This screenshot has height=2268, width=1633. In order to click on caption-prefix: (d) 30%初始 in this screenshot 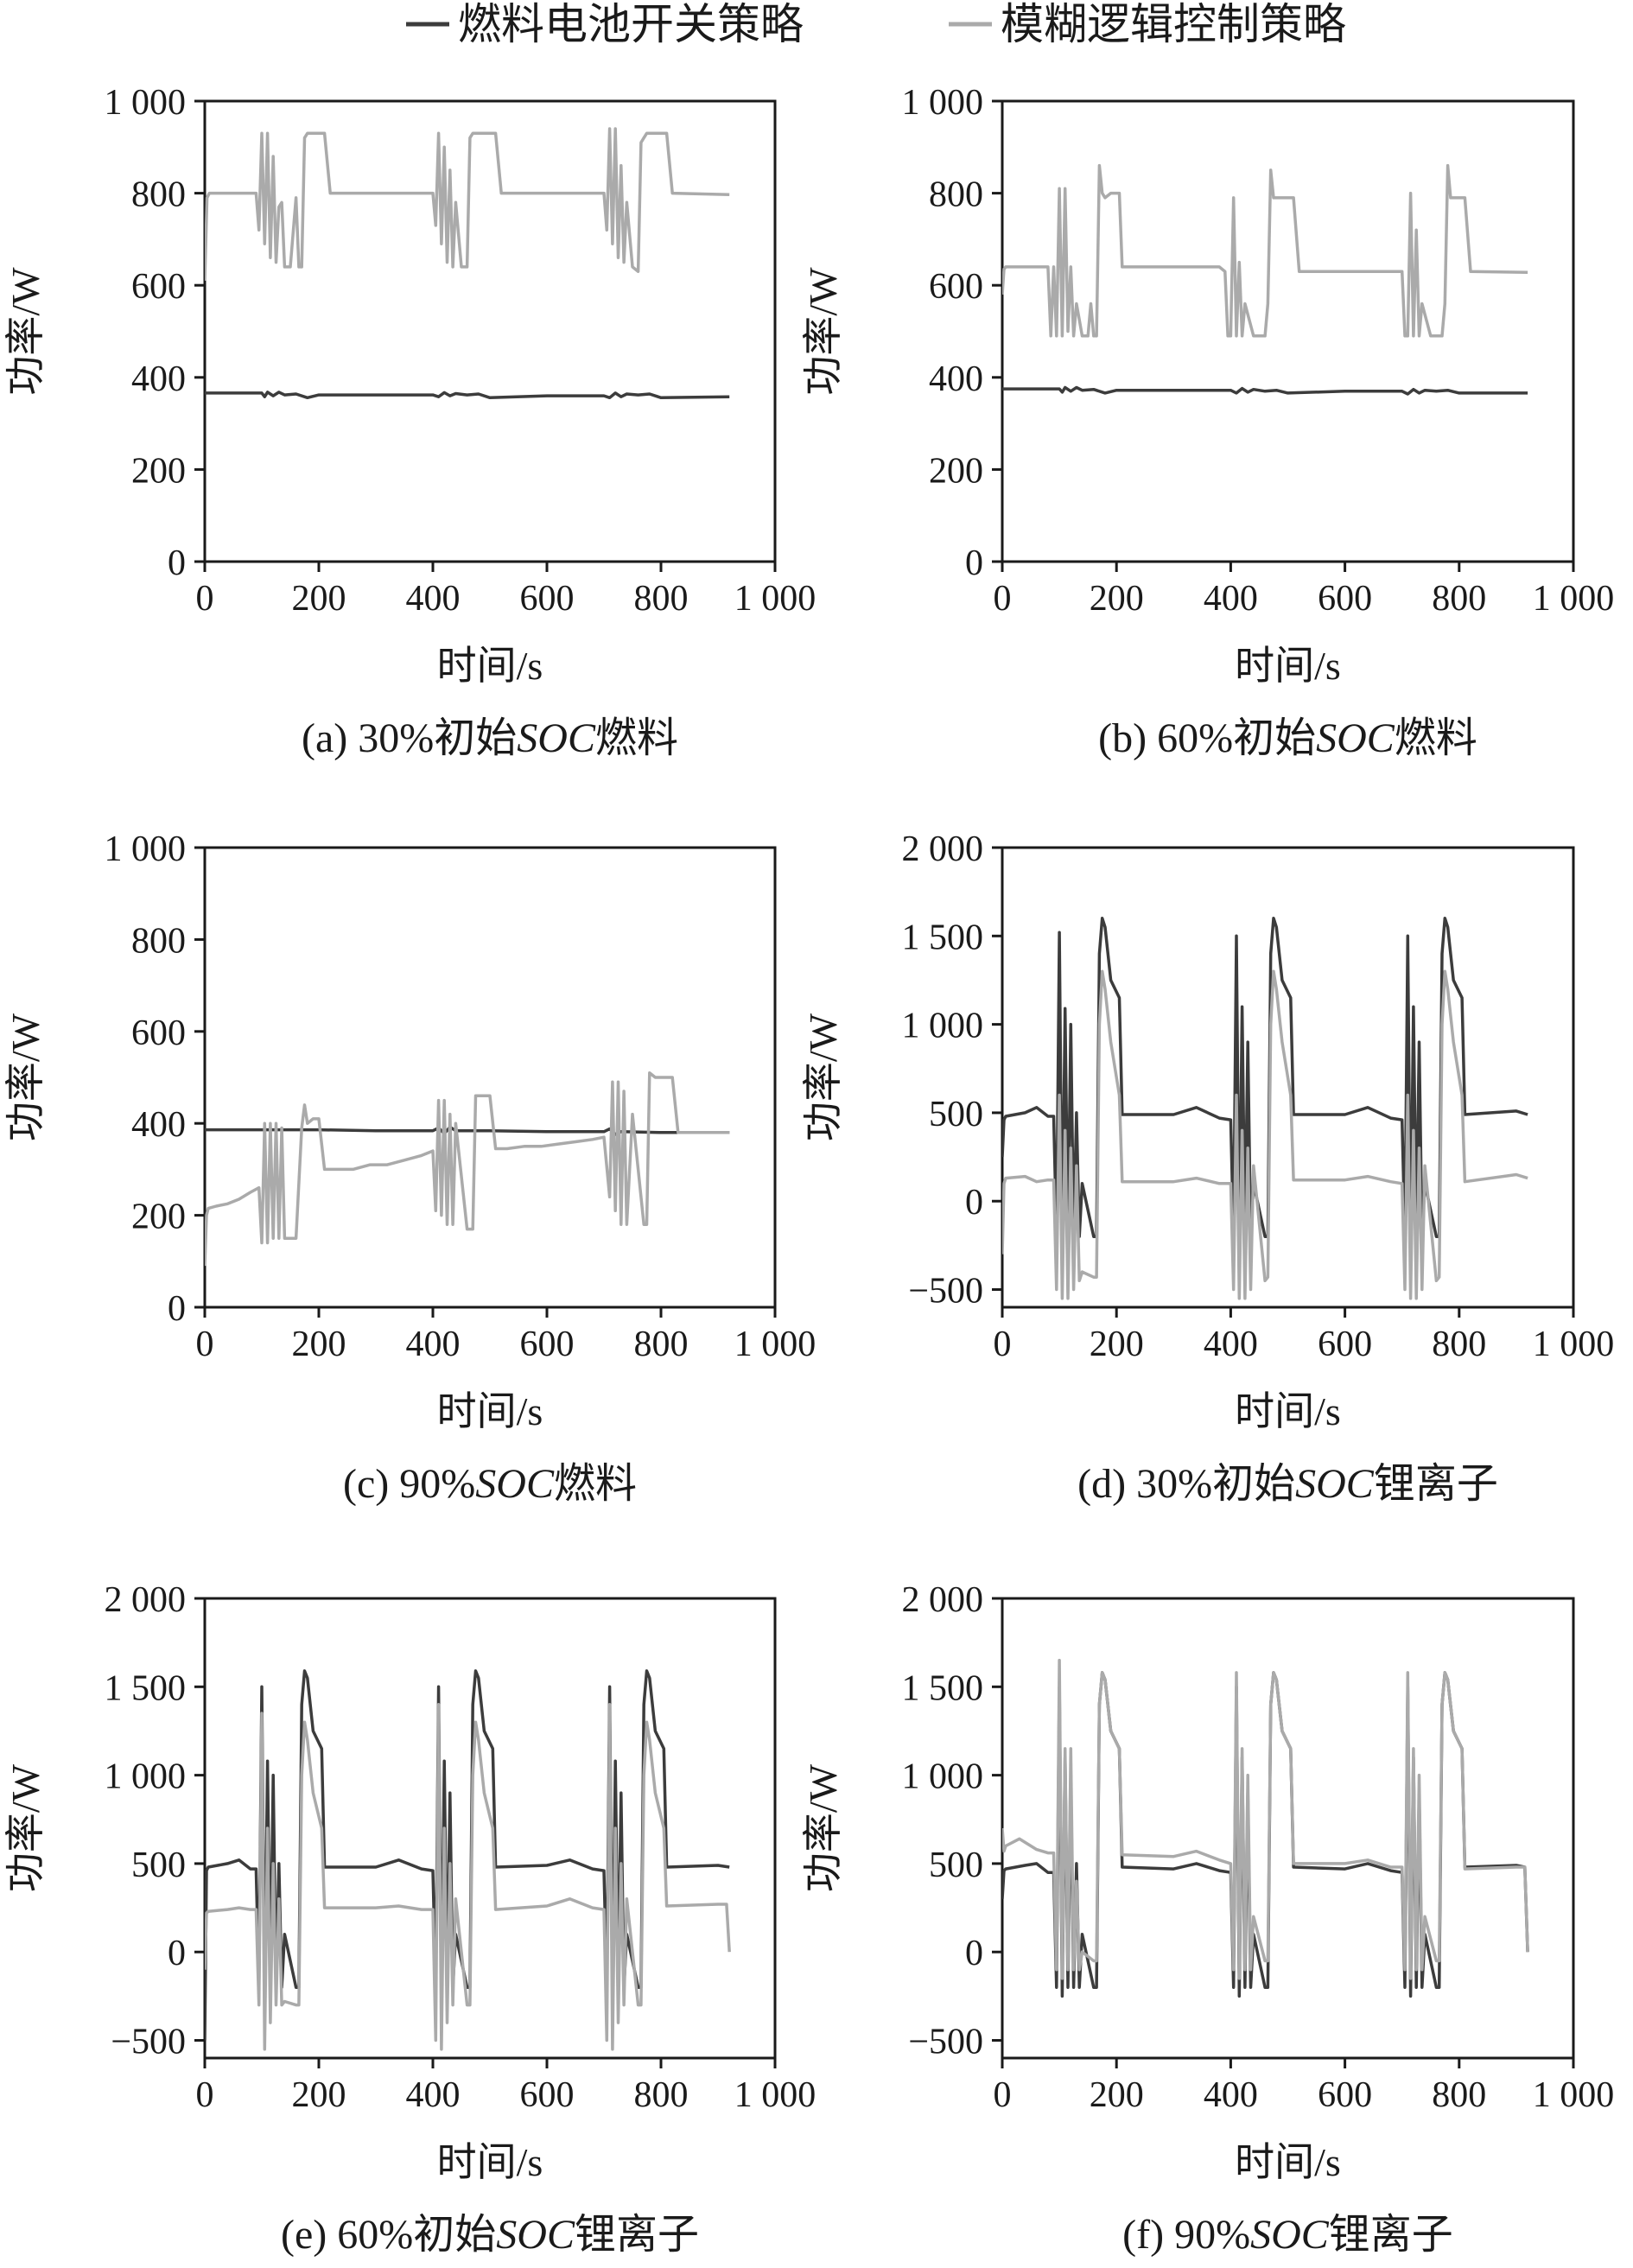, I will do `click(1186, 1484)`.